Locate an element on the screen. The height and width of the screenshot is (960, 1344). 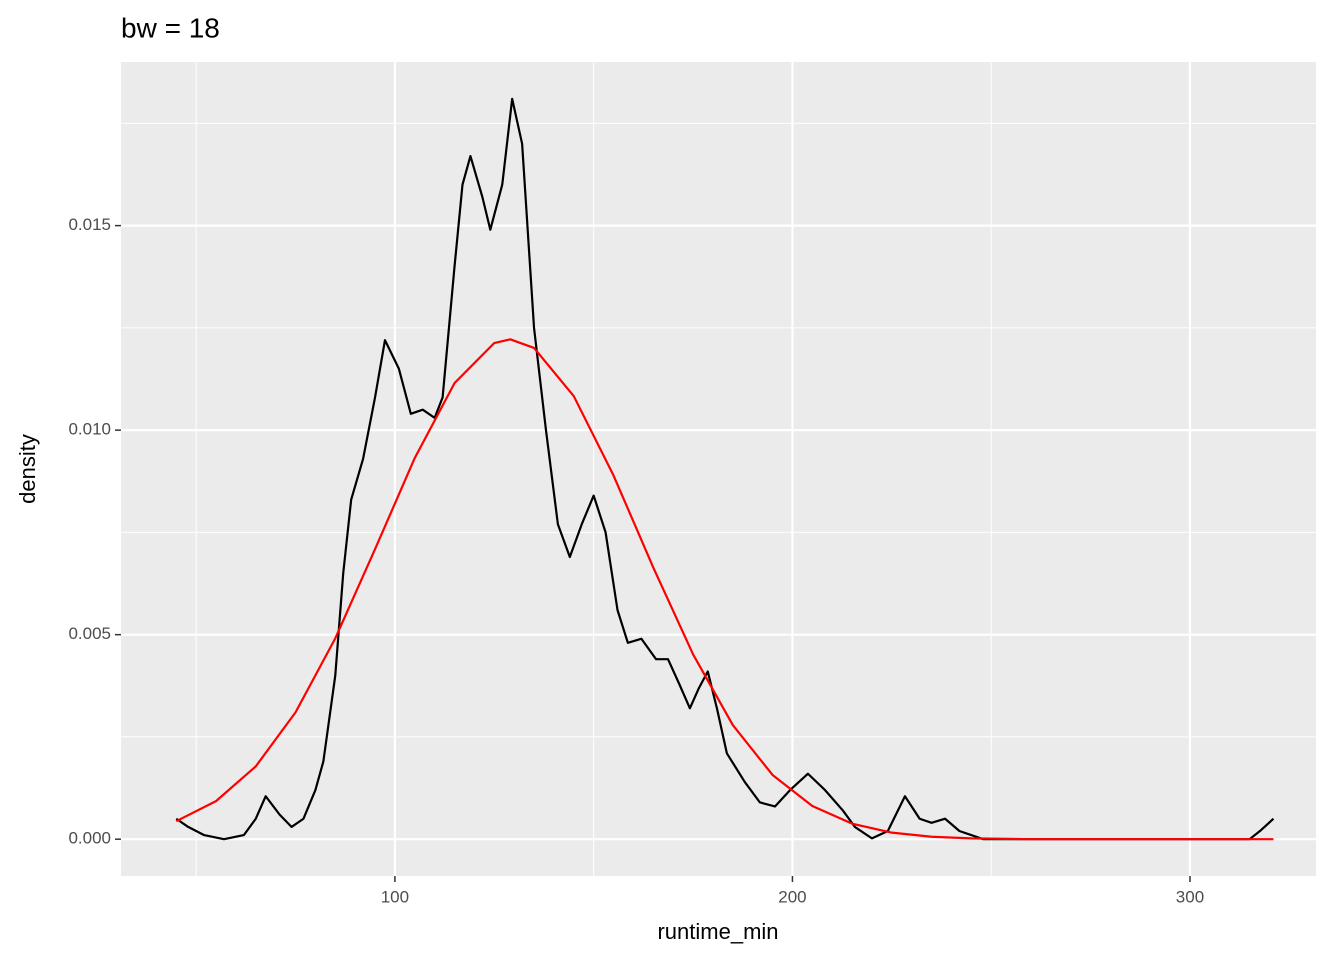
y-axis-label: density is located at coordinates (27, 469).